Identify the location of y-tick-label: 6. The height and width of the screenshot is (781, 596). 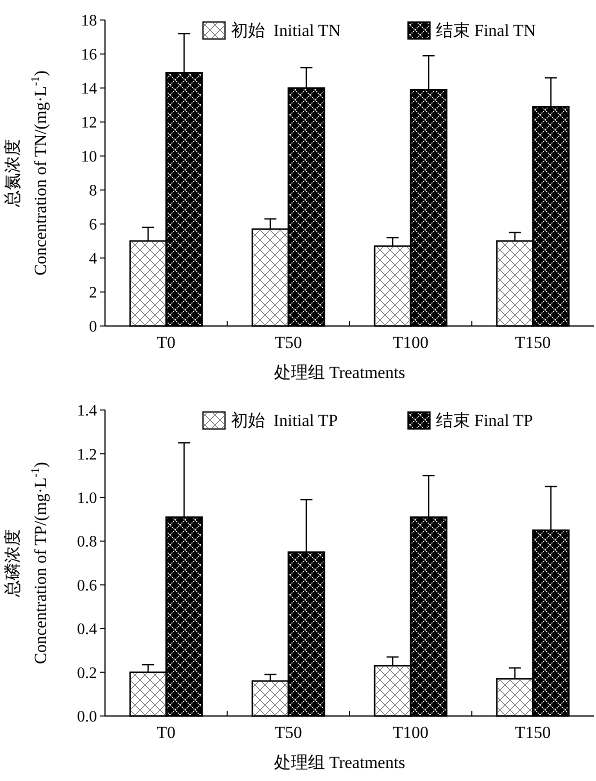
(93, 225).